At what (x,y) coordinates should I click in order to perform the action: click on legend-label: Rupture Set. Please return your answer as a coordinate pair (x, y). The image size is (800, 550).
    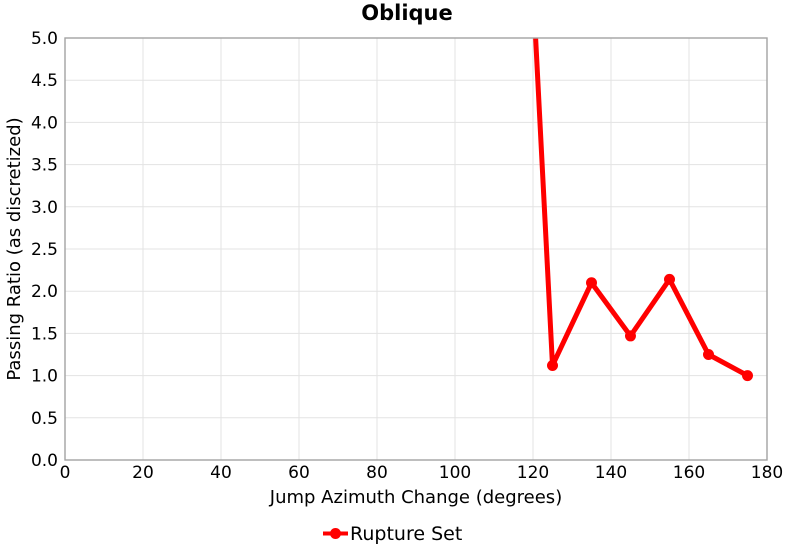
    Looking at the image, I should click on (406, 534).